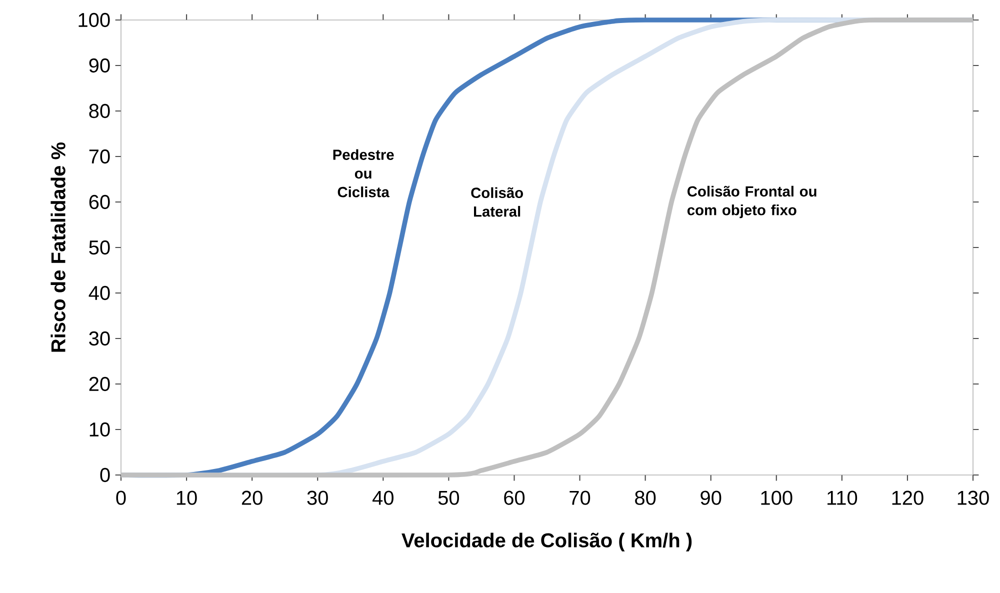 The height and width of the screenshot is (593, 1000). I want to click on x-tick-label: 30, so click(317, 497).